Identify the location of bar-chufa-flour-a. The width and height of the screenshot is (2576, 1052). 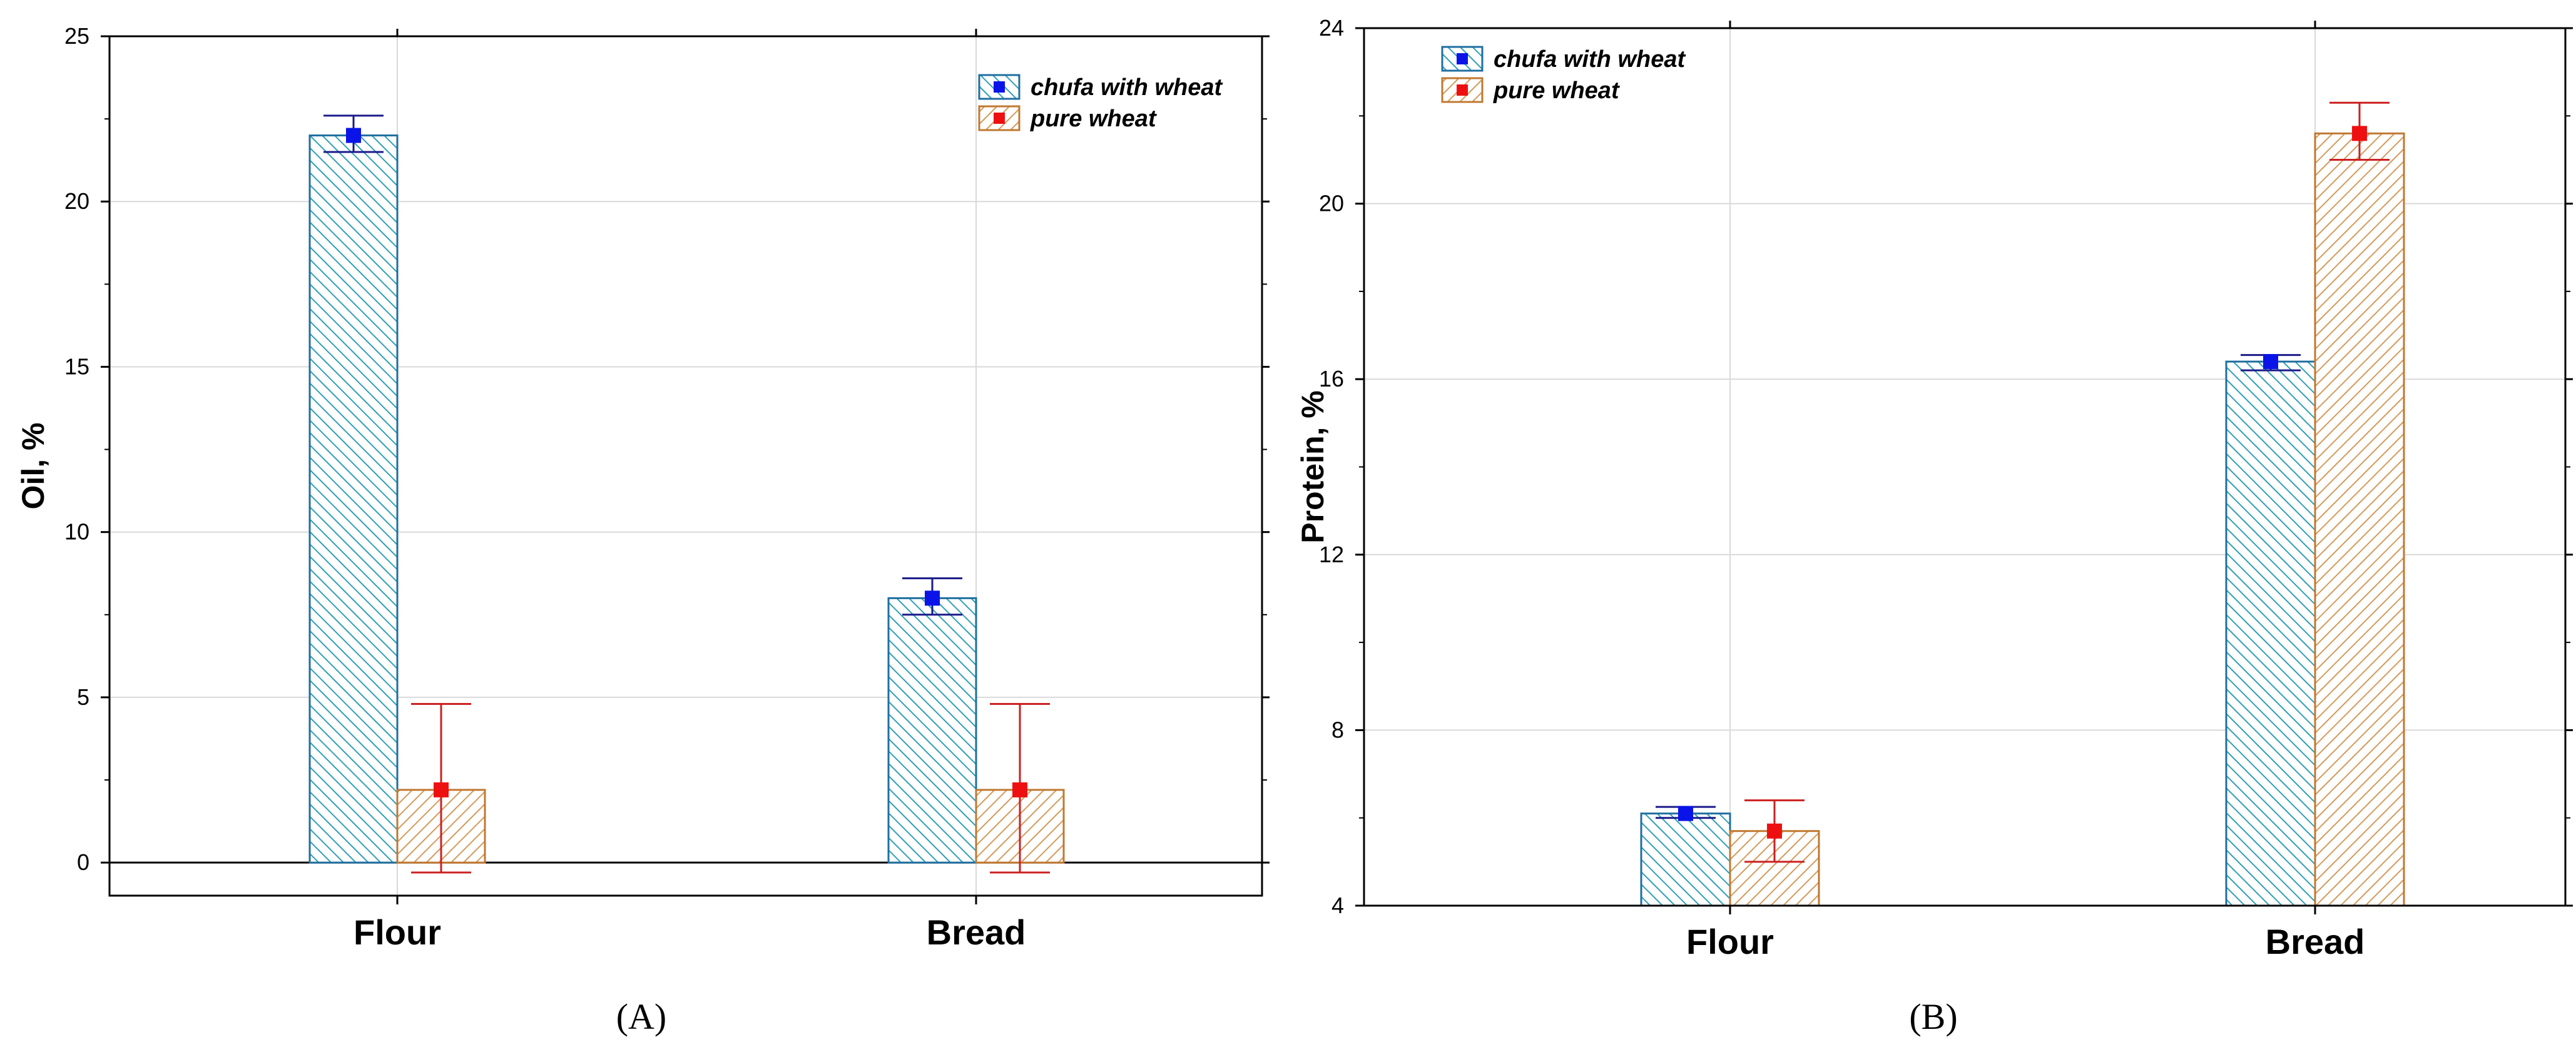
(353, 499).